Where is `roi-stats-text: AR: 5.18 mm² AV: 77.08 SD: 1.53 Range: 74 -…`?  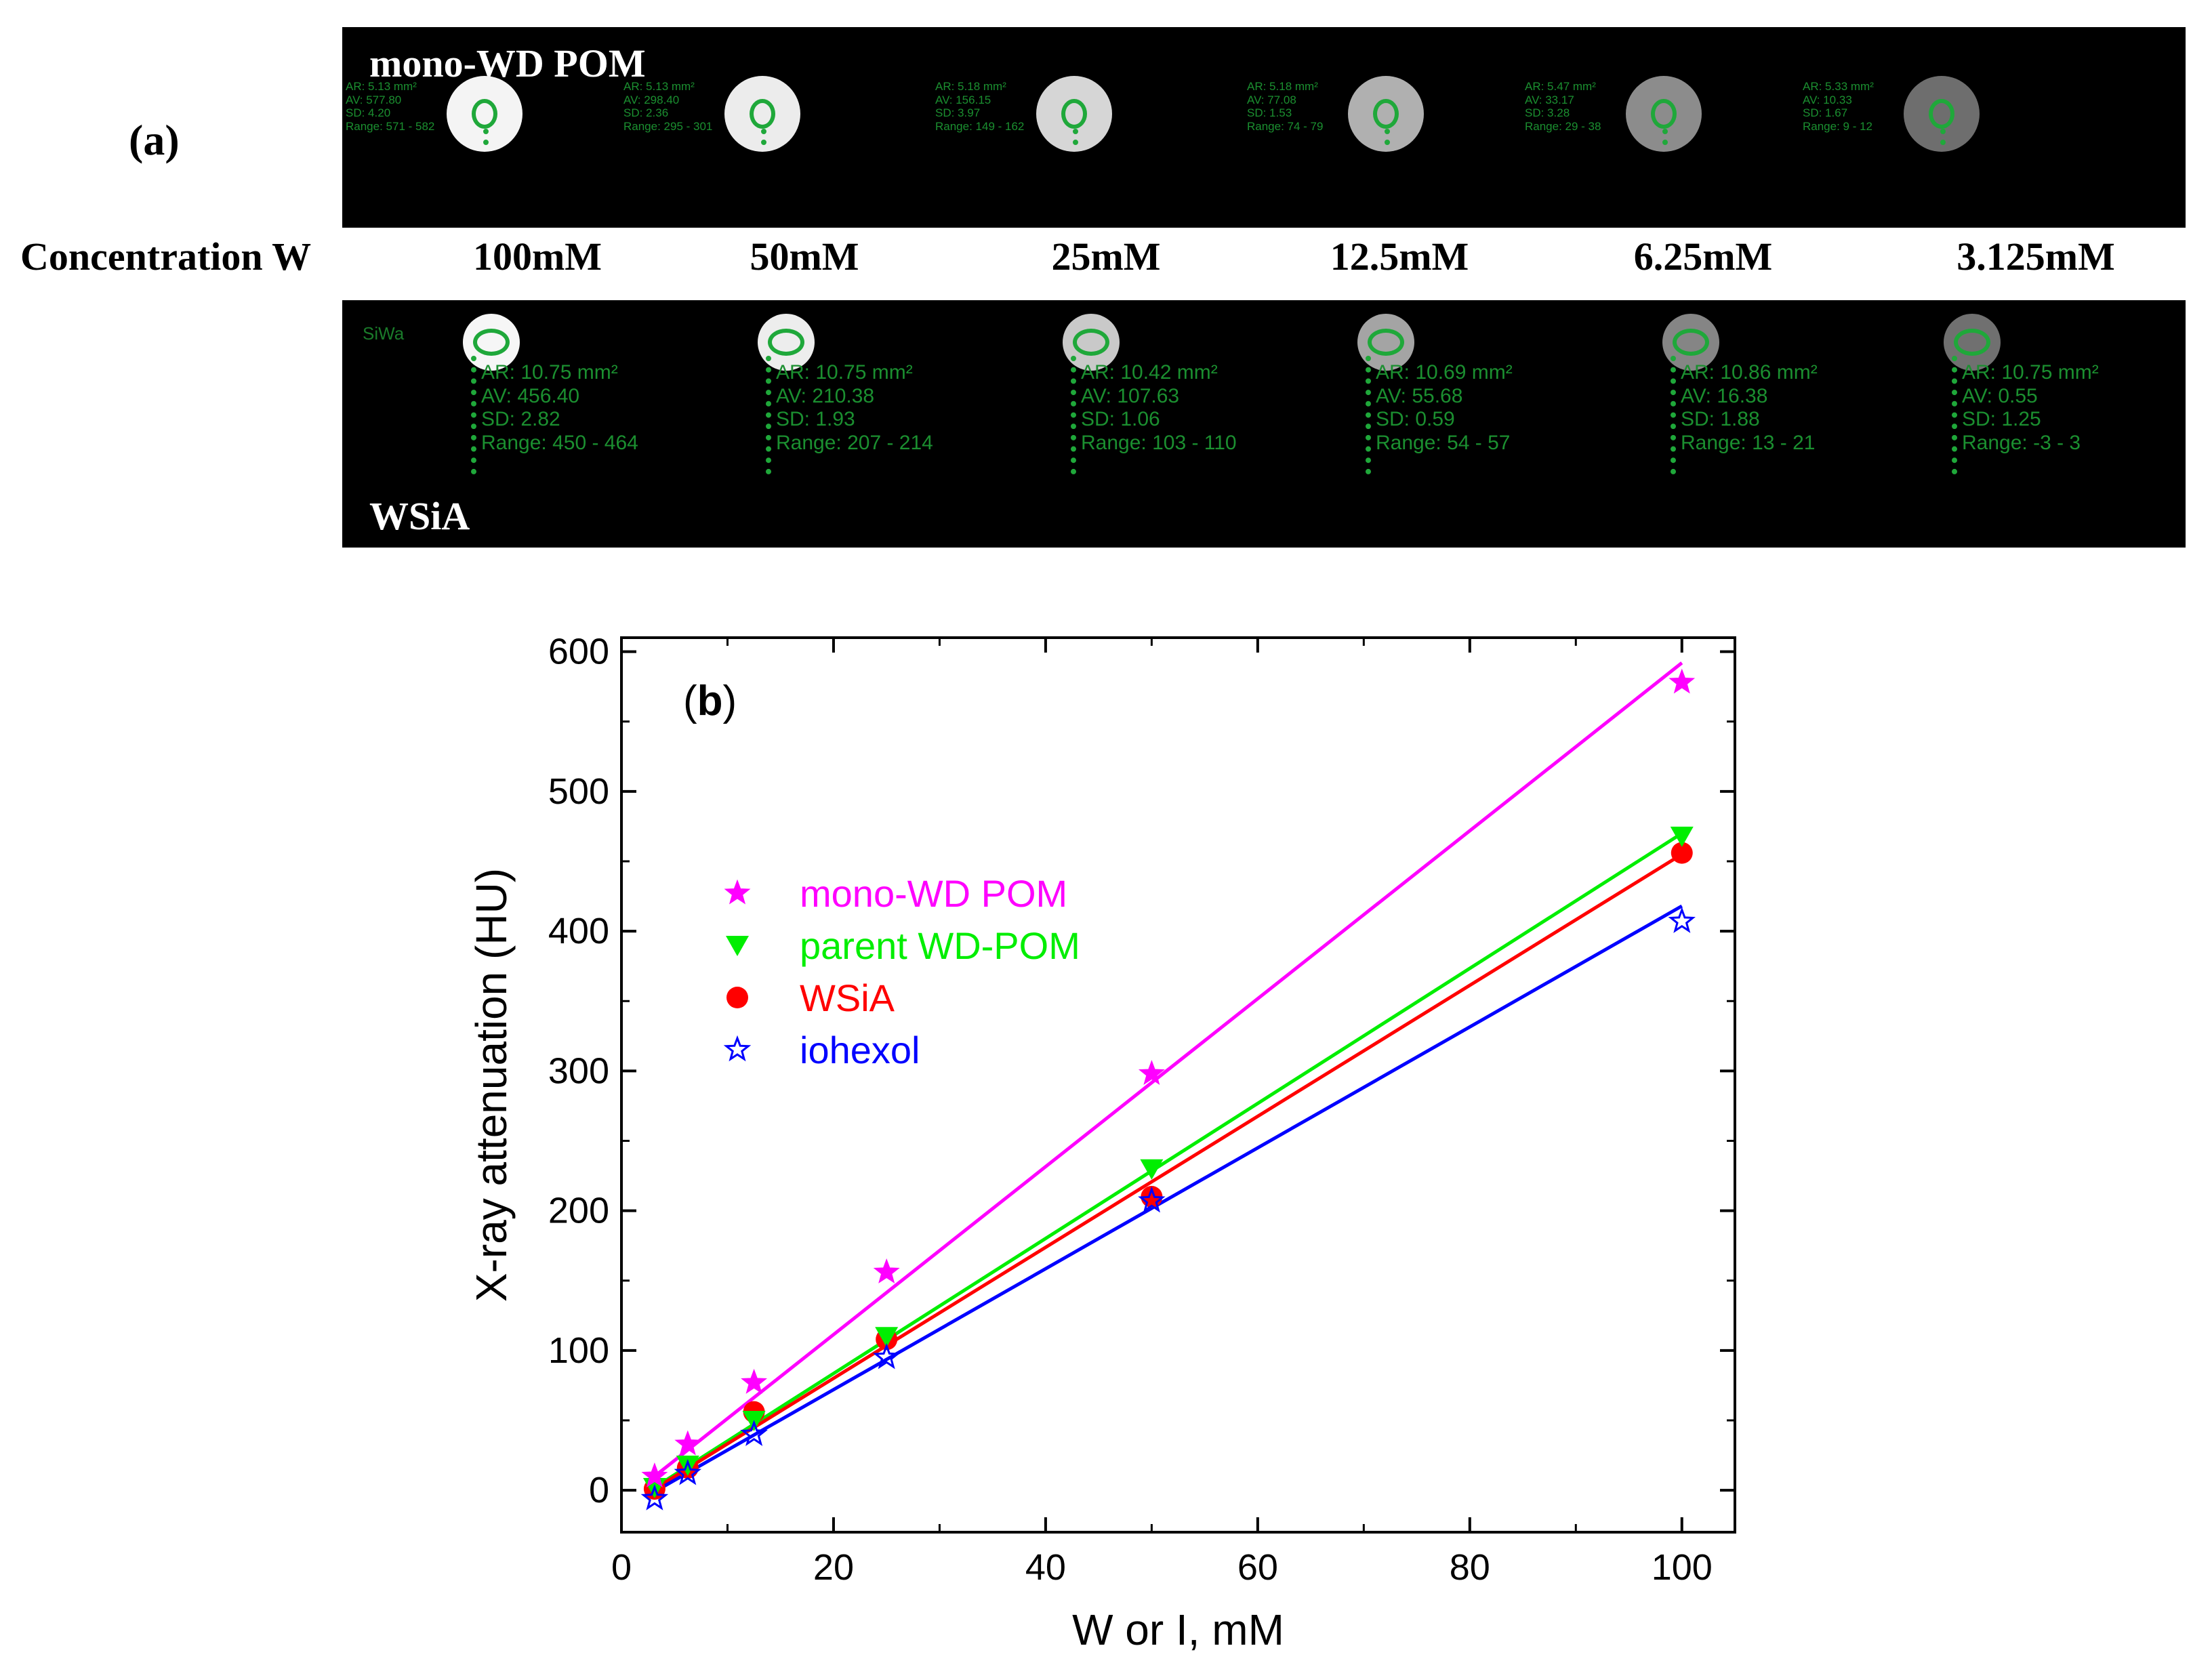 roi-stats-text: AR: 5.18 mm² AV: 77.08 SD: 1.53 Range: 74 -… is located at coordinates (1285, 107).